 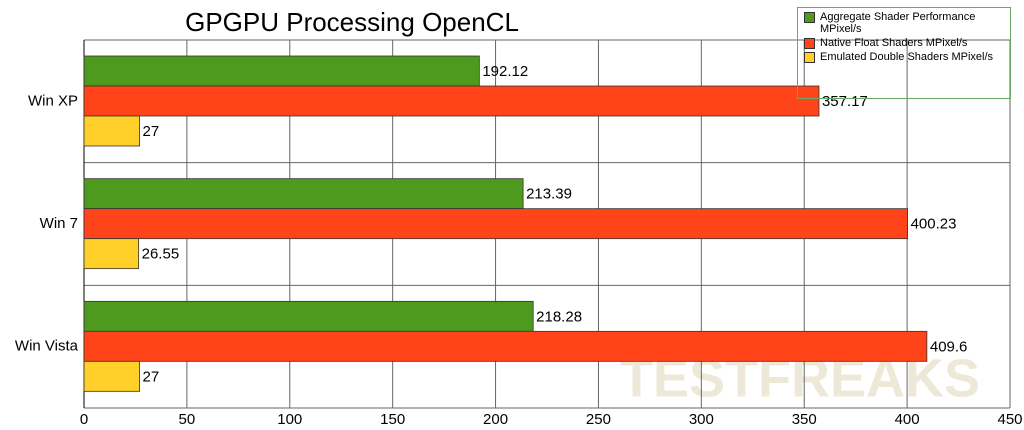 What do you see at coordinates (505, 71) in the screenshot?
I see `value-label: 192.12` at bounding box center [505, 71].